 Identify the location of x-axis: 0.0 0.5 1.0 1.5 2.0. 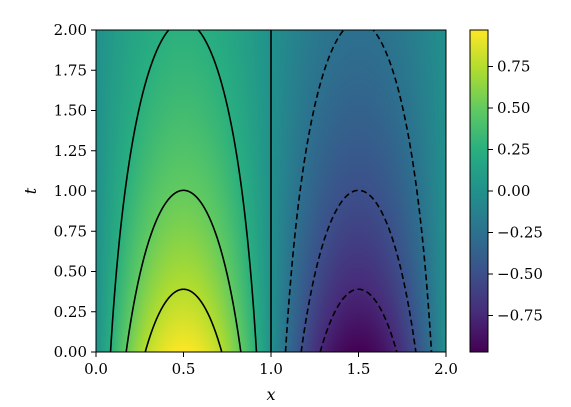
(271, 365).